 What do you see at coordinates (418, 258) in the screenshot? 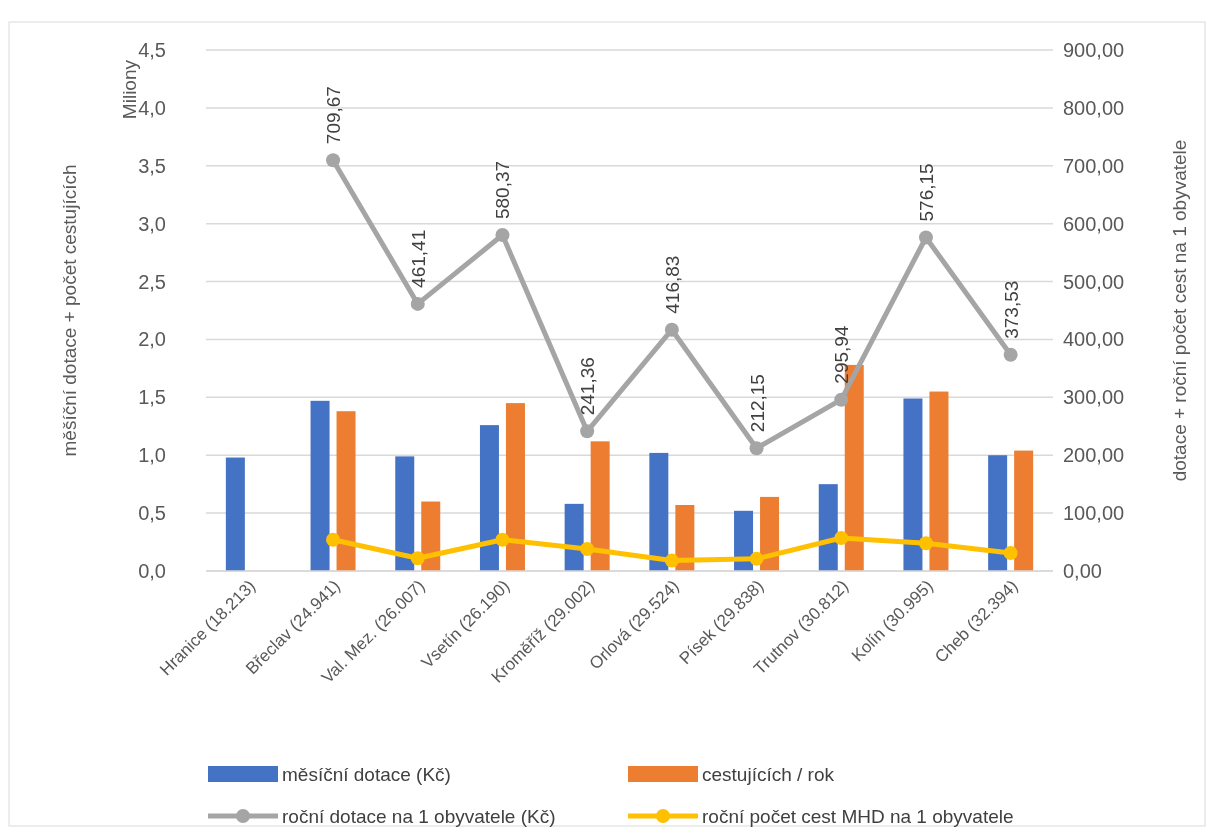
I see `data-label: 461,41` at bounding box center [418, 258].